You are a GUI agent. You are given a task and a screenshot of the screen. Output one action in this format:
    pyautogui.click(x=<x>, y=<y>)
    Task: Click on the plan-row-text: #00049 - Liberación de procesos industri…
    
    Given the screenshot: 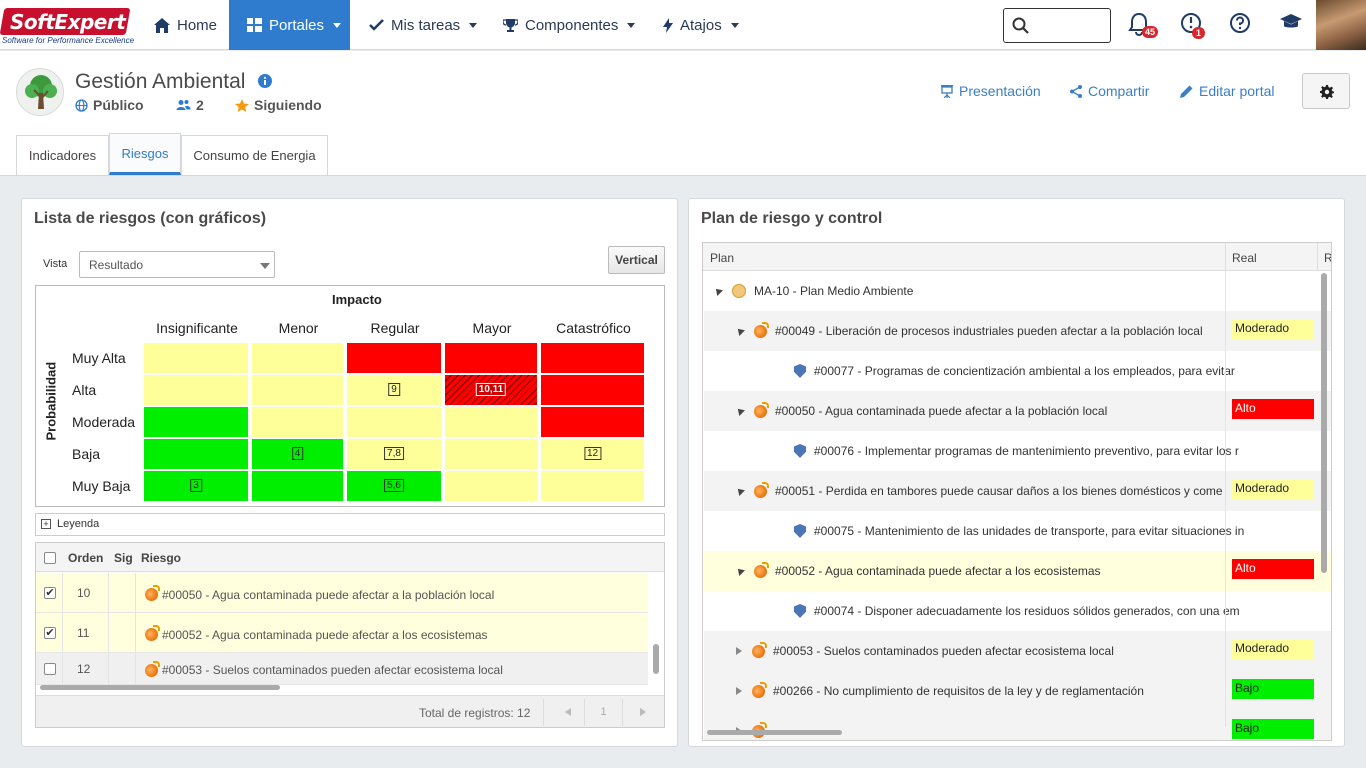 What is the action you would take?
    pyautogui.click(x=989, y=331)
    